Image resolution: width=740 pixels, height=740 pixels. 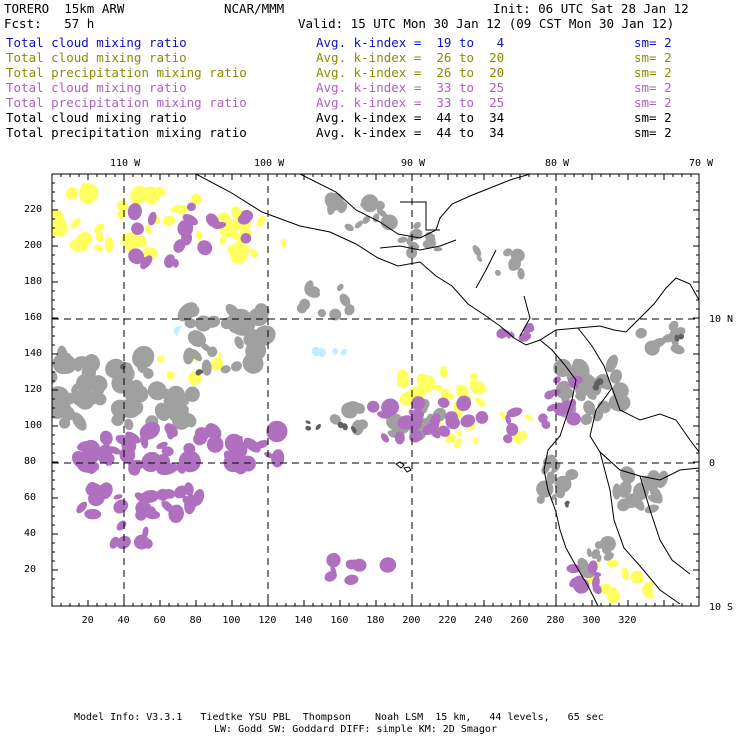 I want to click on x-tick-label: 20, so click(x=87, y=620).